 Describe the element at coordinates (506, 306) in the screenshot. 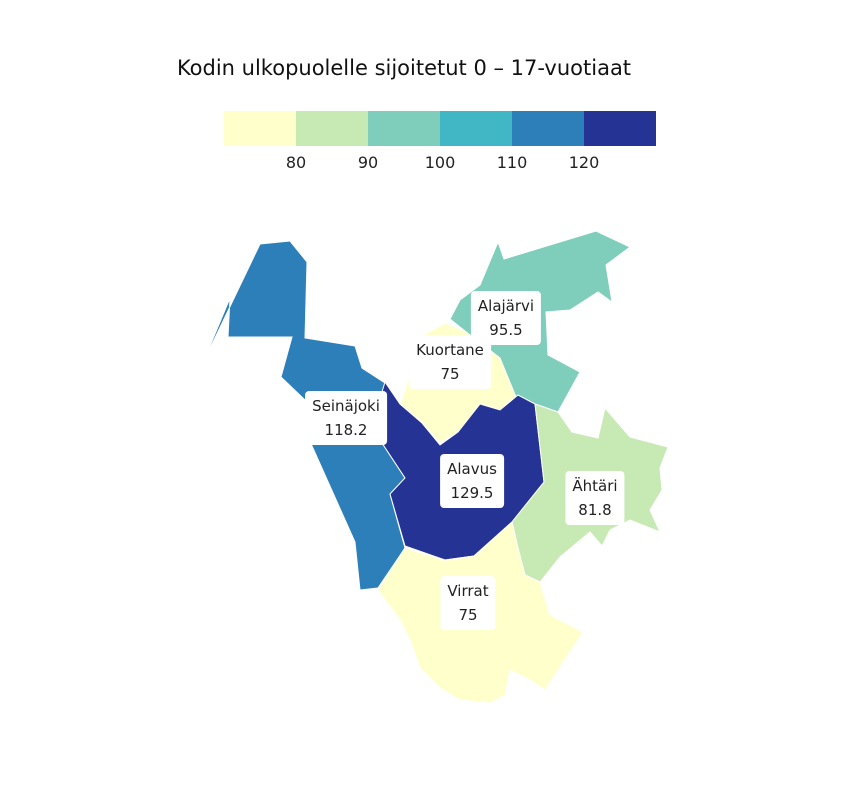

I see `region-name: Alajärvi` at that location.